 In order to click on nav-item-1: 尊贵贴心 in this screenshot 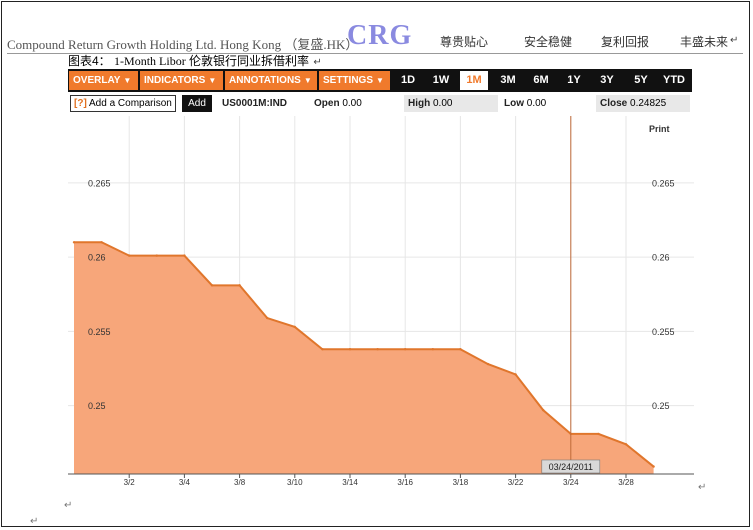, I will do `click(464, 42)`.